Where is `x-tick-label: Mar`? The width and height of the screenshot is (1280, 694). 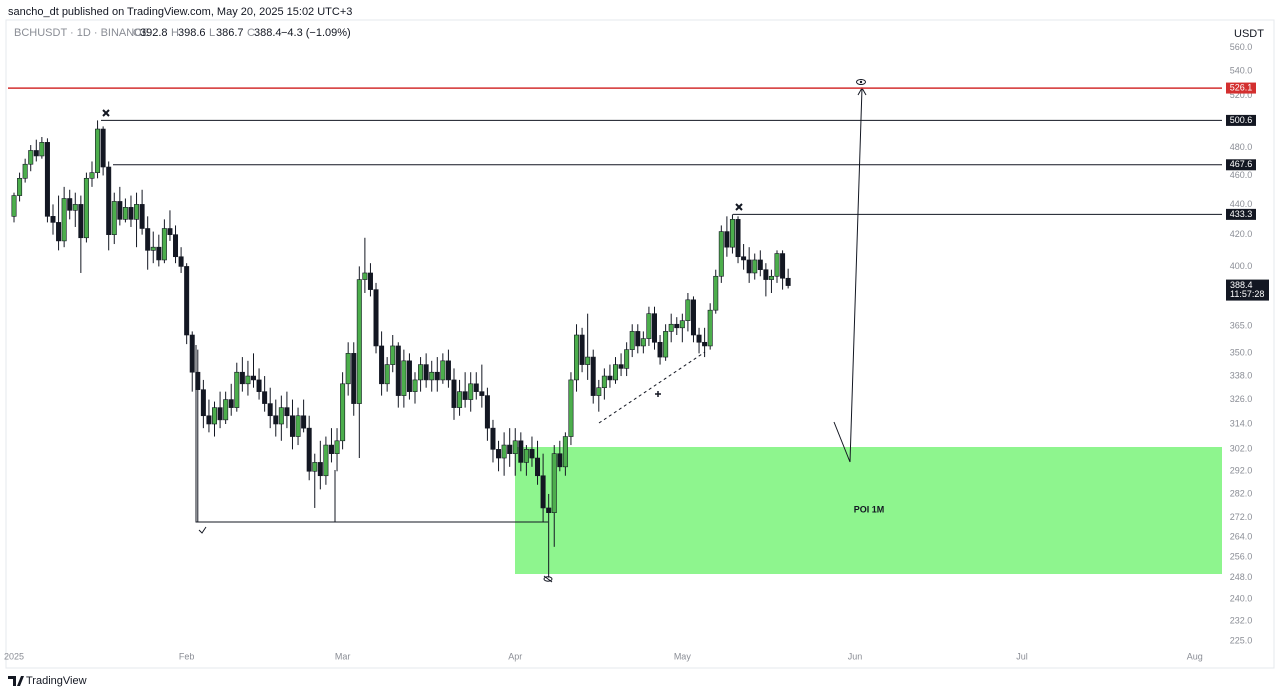 x-tick-label: Mar is located at coordinates (343, 656).